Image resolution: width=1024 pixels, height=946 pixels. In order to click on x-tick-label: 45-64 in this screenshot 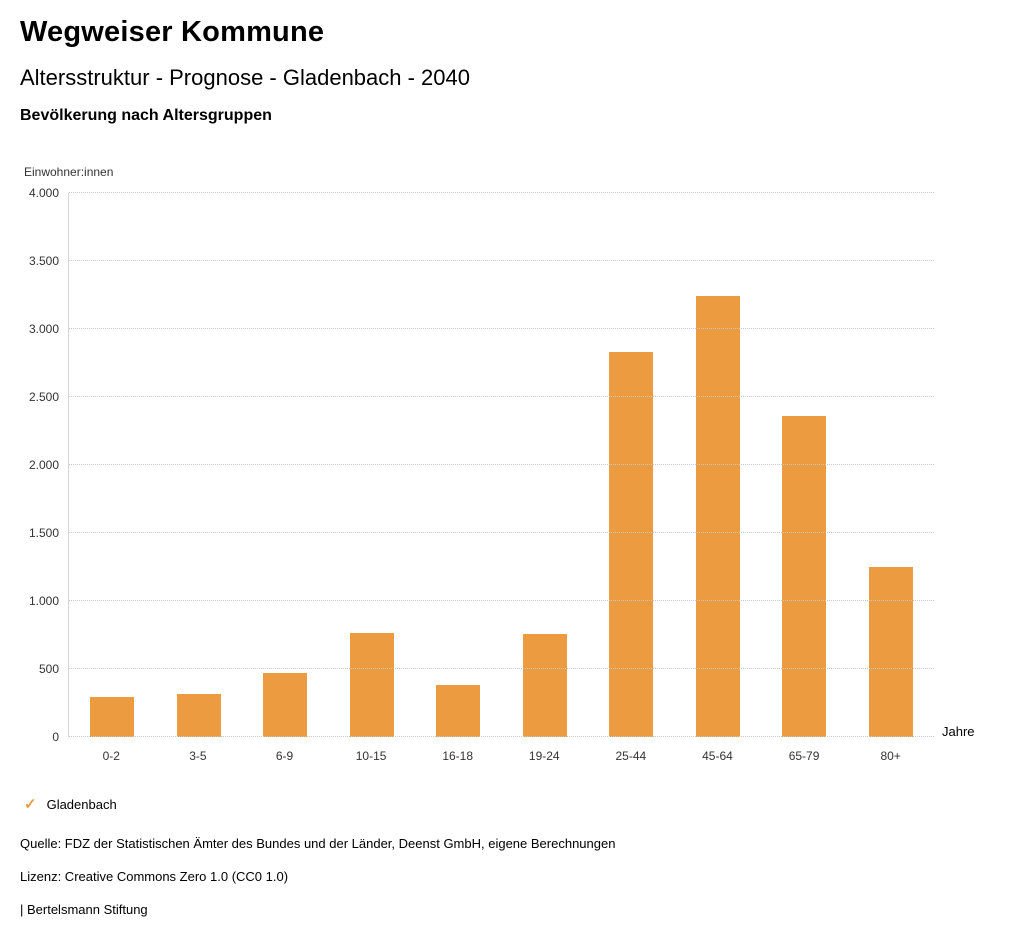, I will do `click(717, 756)`.